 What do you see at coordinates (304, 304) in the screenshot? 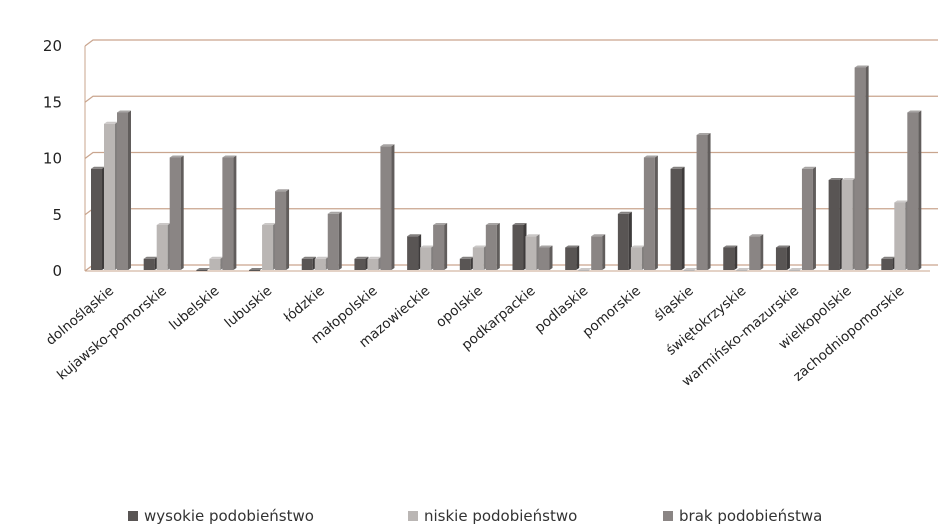
I see `x-tick-label: łódzkie` at bounding box center [304, 304].